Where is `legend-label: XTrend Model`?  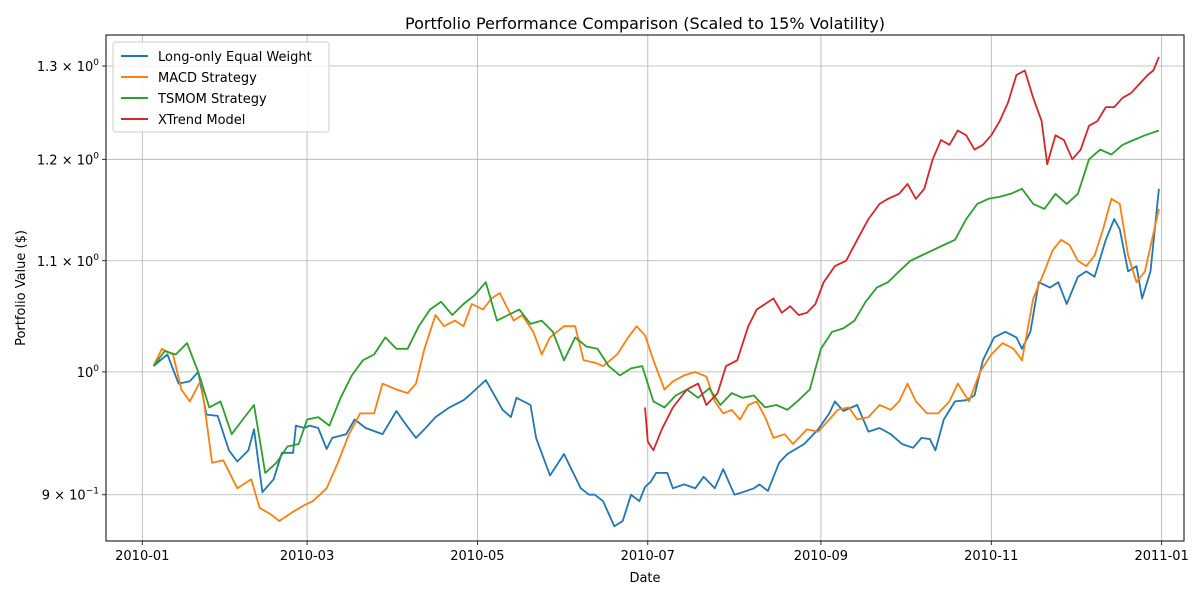
legend-label: XTrend Model is located at coordinates (201, 120).